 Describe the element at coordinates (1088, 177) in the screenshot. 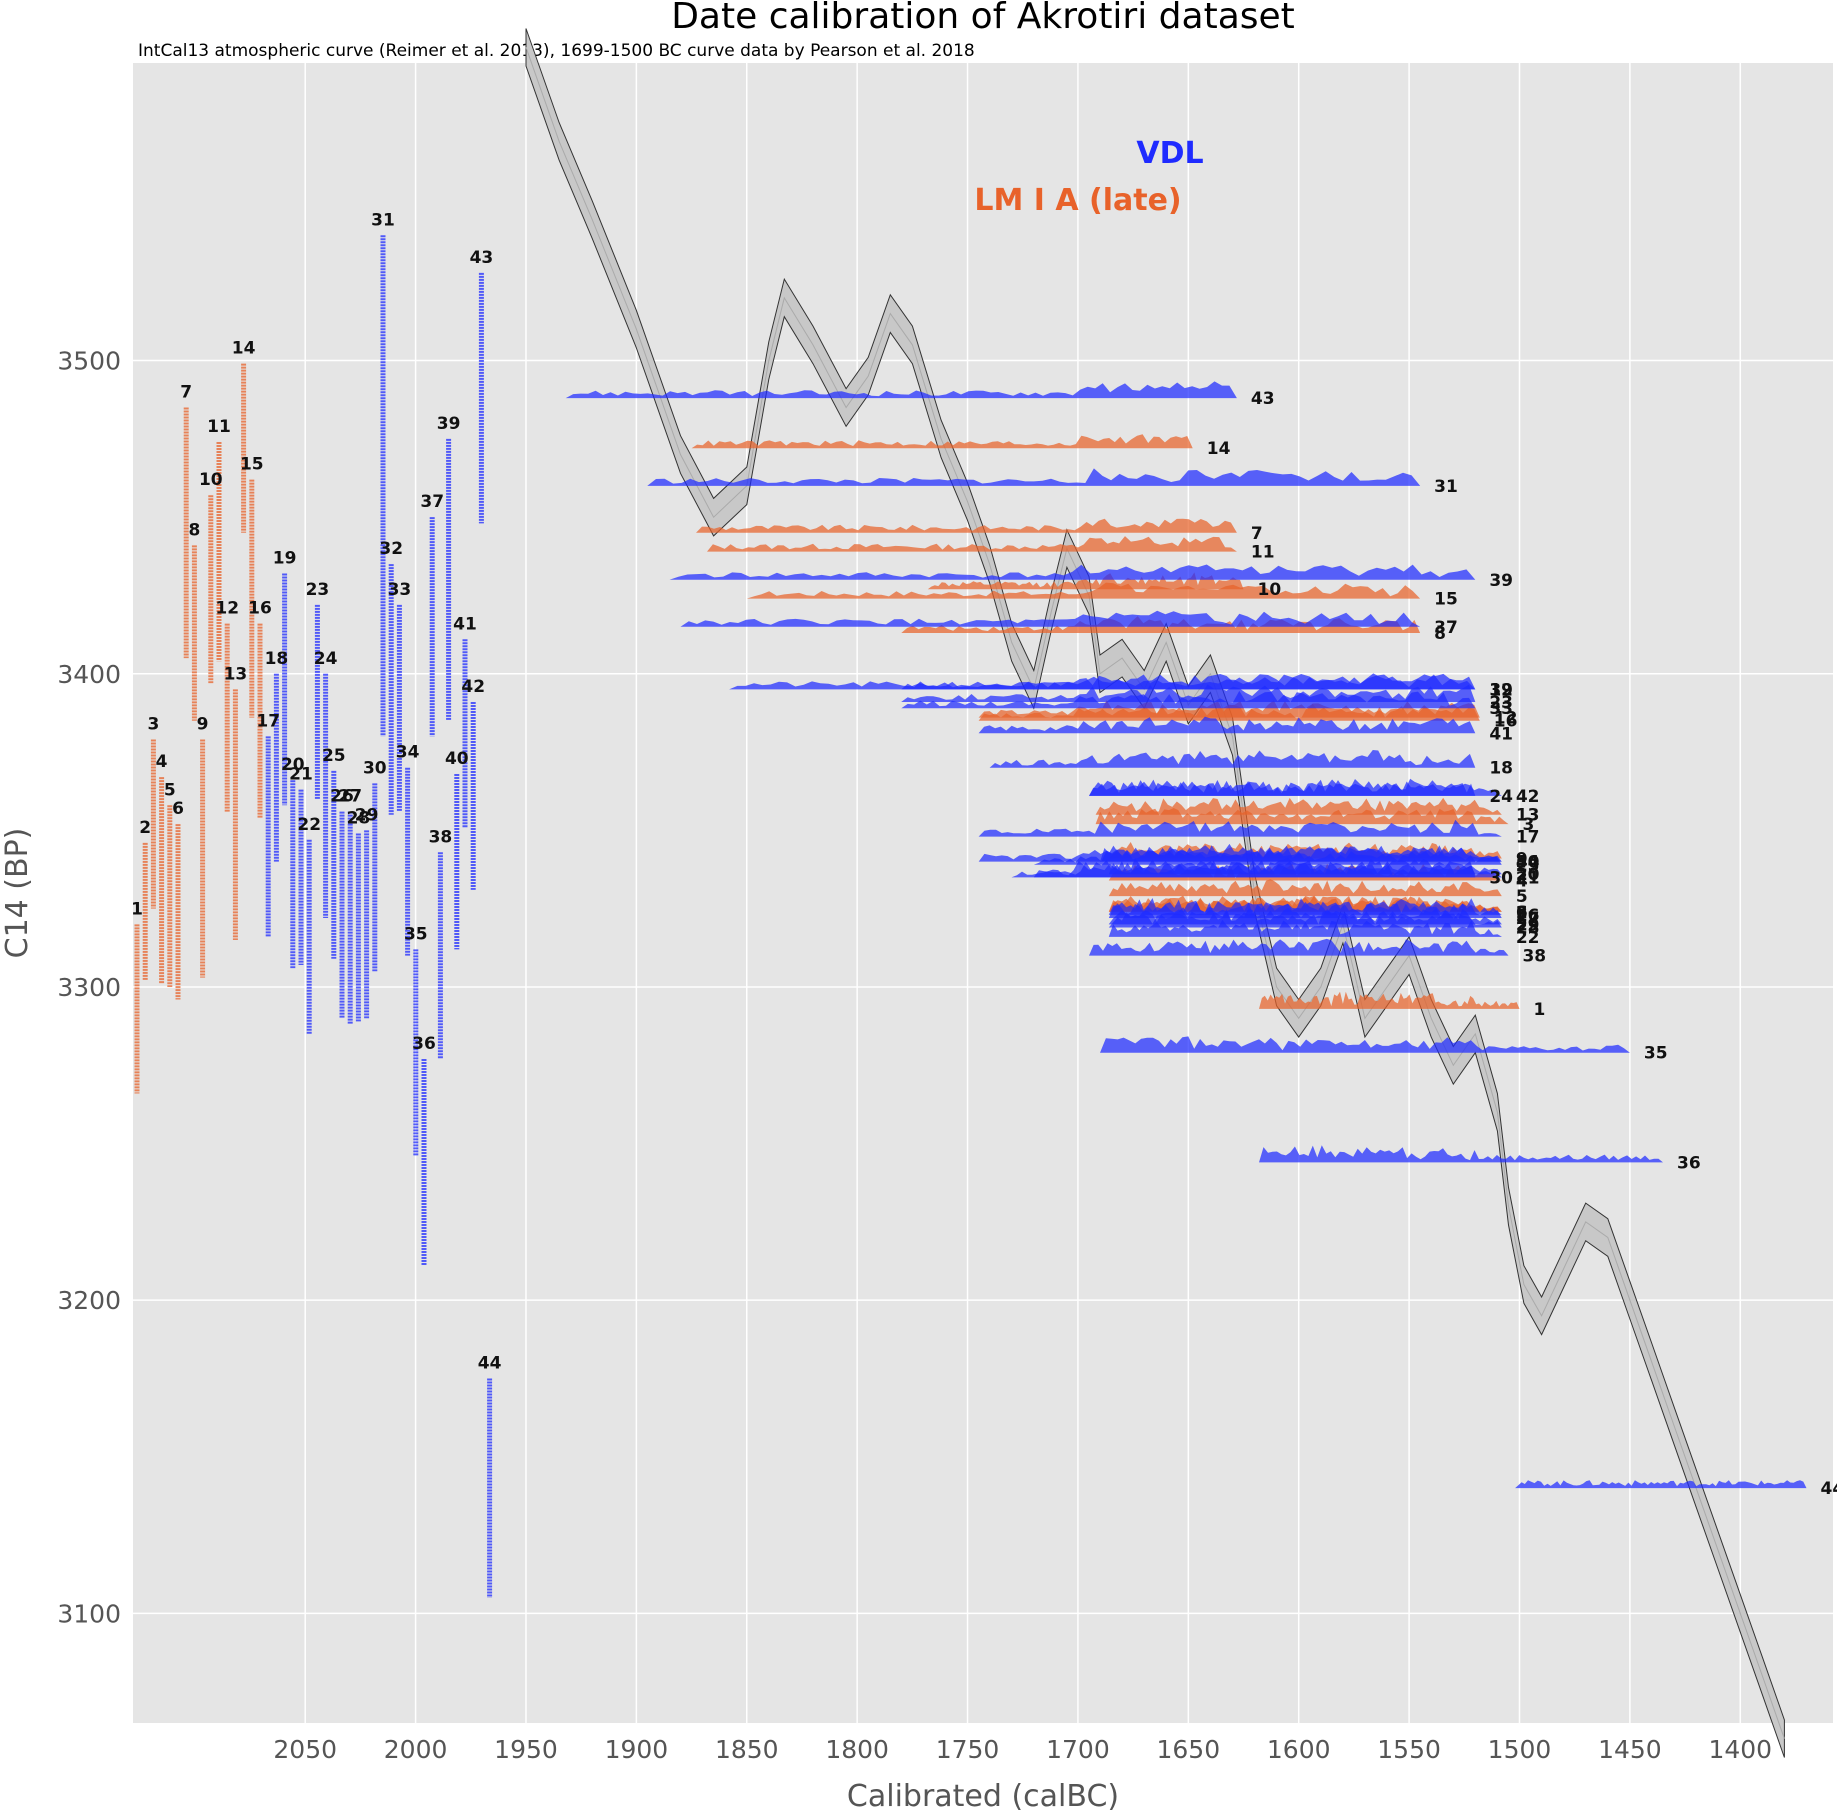

I see `legend: VDL LM I A (late)` at that location.